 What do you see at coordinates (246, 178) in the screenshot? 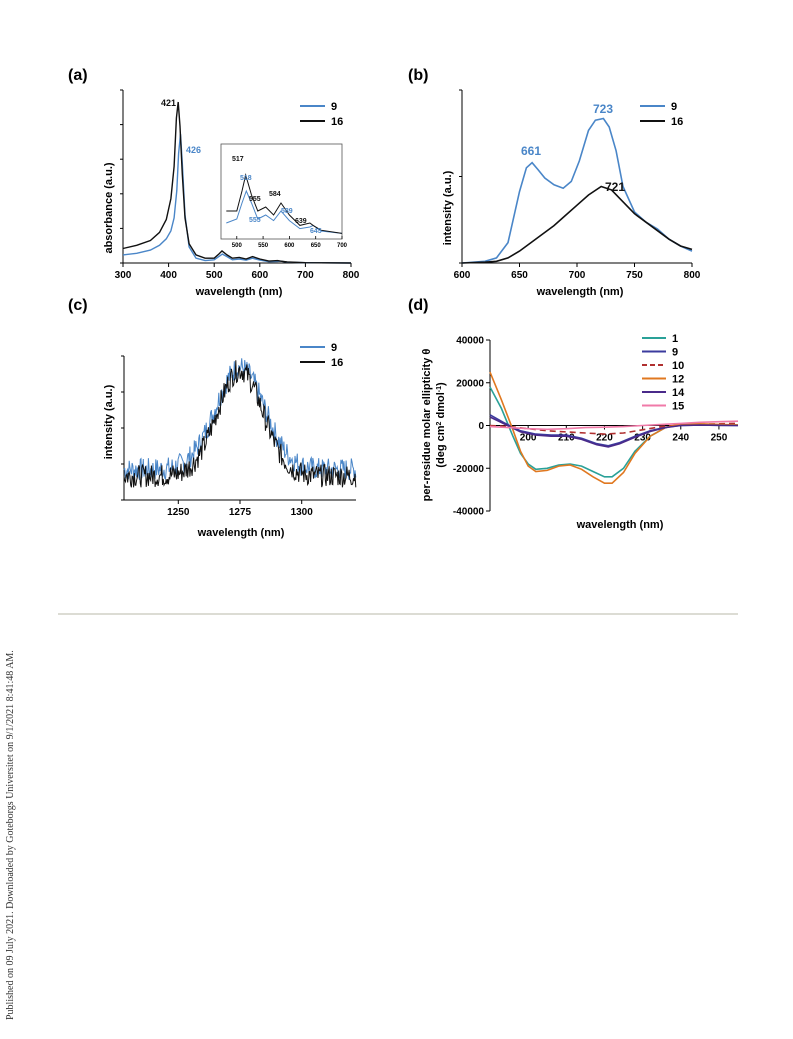
I see `inset-label-518: 518` at bounding box center [246, 178].